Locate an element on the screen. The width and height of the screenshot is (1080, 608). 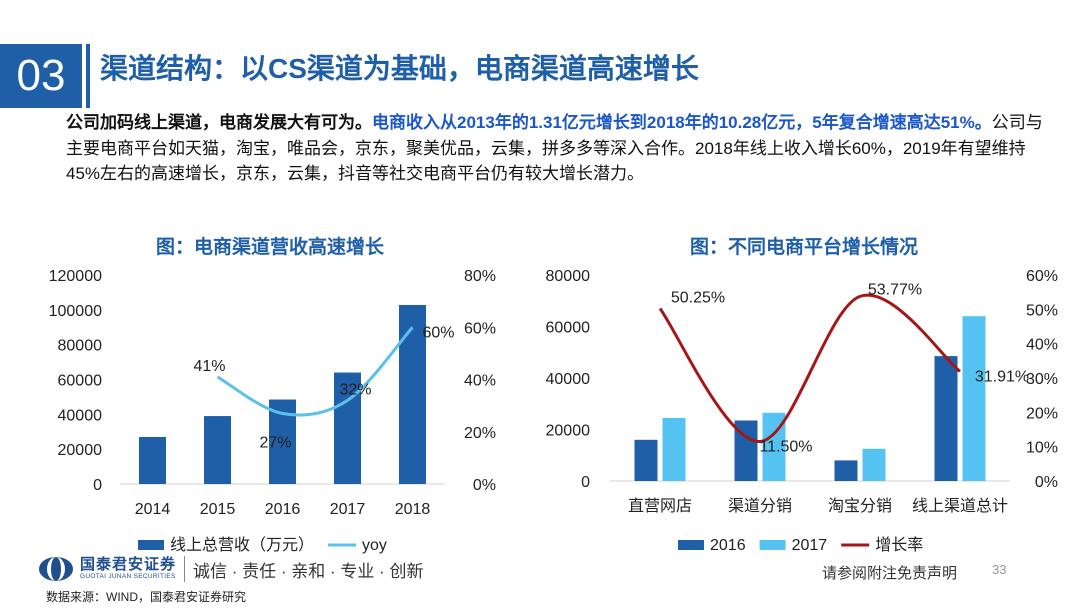
x-tick-label: 2017 is located at coordinates (348, 509).